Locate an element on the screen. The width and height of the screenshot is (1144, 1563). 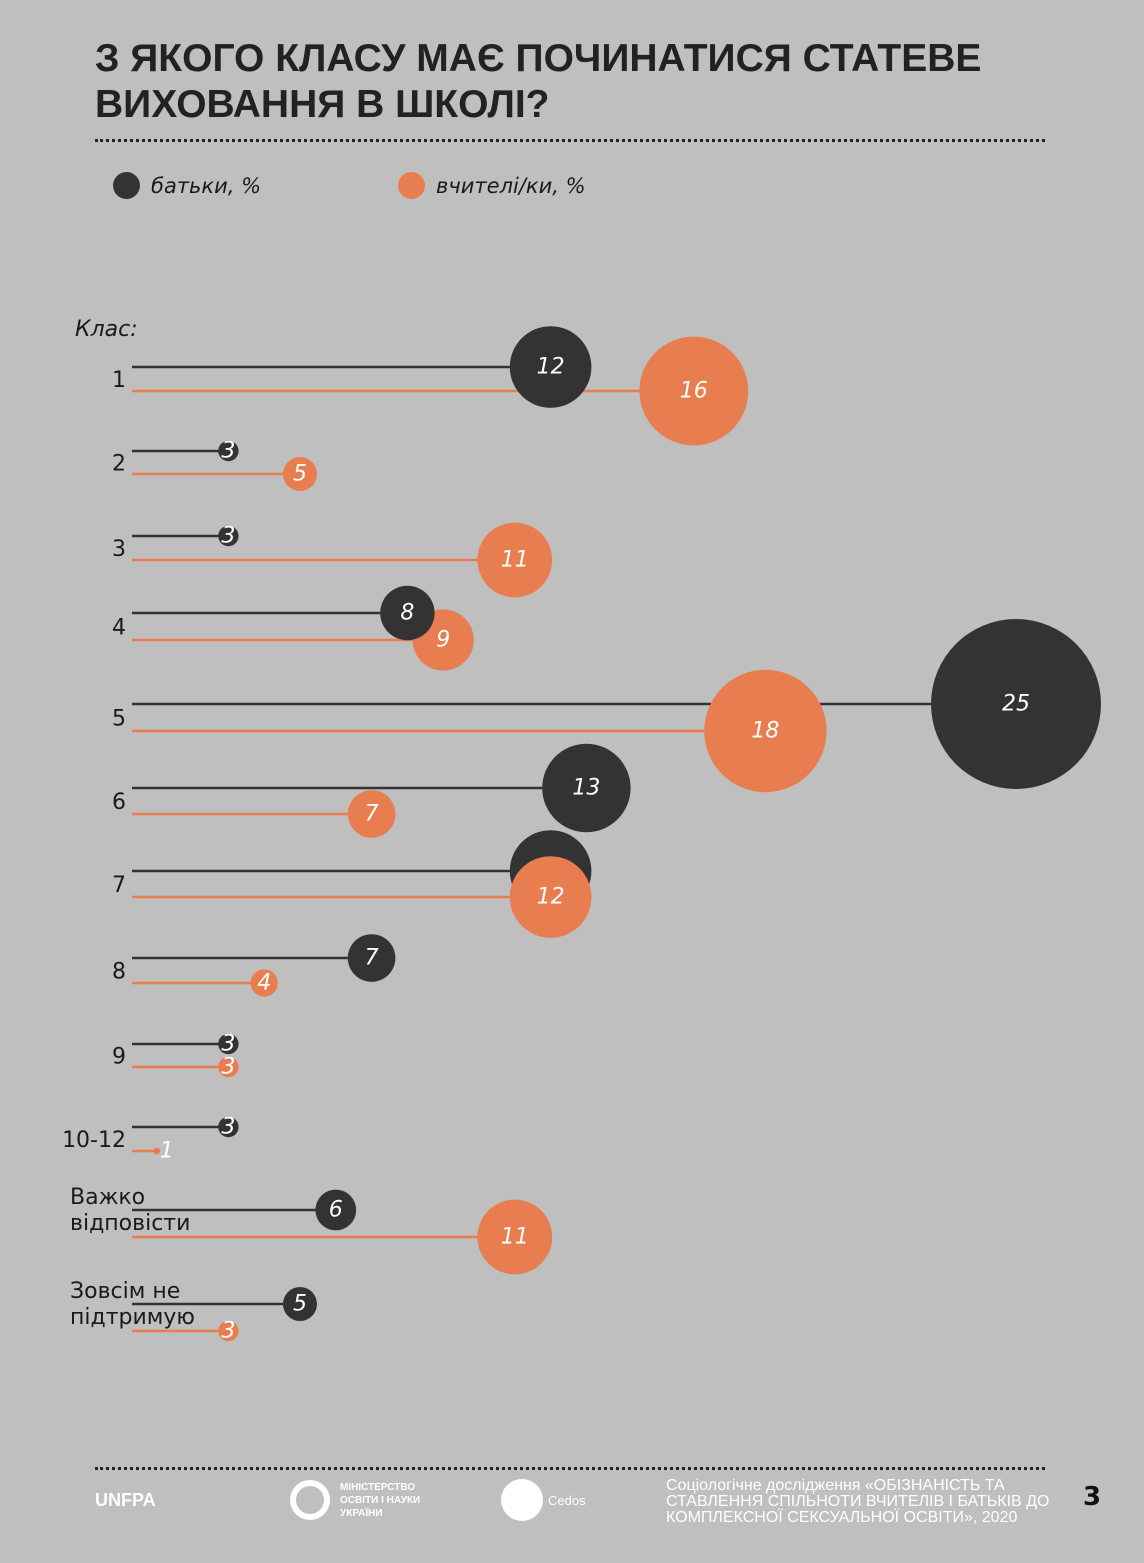
category-label: 5 is located at coordinates (119, 719).